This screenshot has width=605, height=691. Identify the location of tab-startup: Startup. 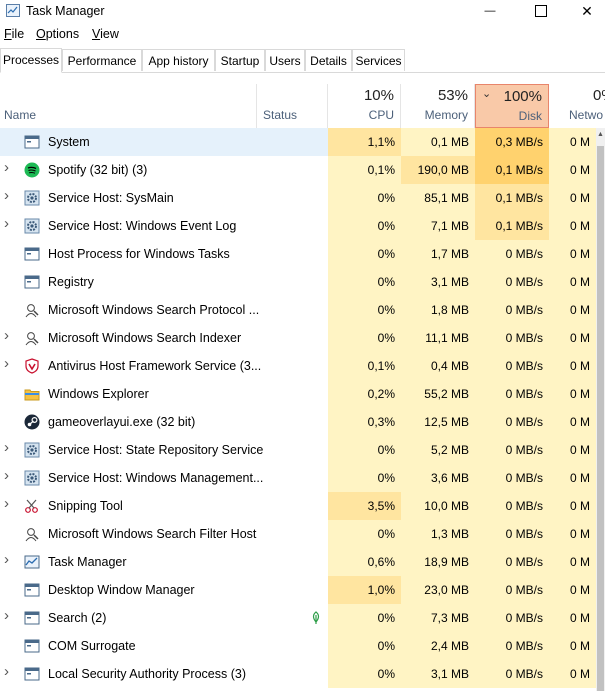
(240, 60).